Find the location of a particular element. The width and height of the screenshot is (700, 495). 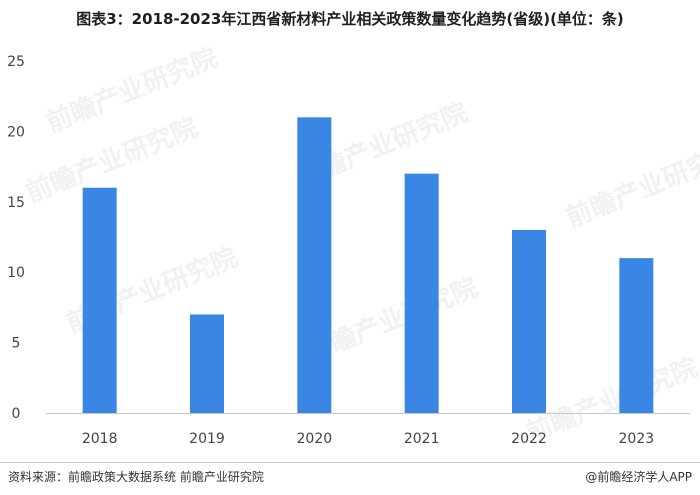

x-tick-label: 2021 is located at coordinates (422, 439).